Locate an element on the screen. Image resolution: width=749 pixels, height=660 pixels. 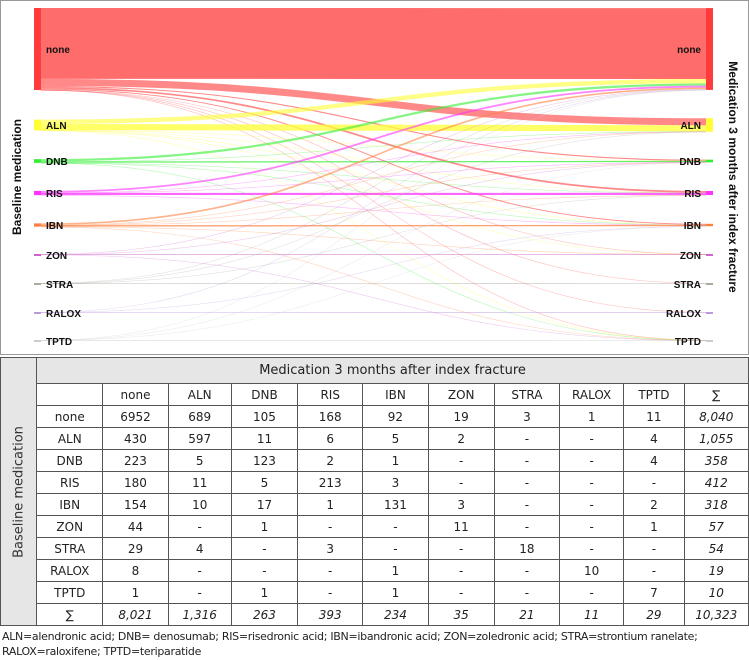
left-node-label: STRA is located at coordinates (59, 285).